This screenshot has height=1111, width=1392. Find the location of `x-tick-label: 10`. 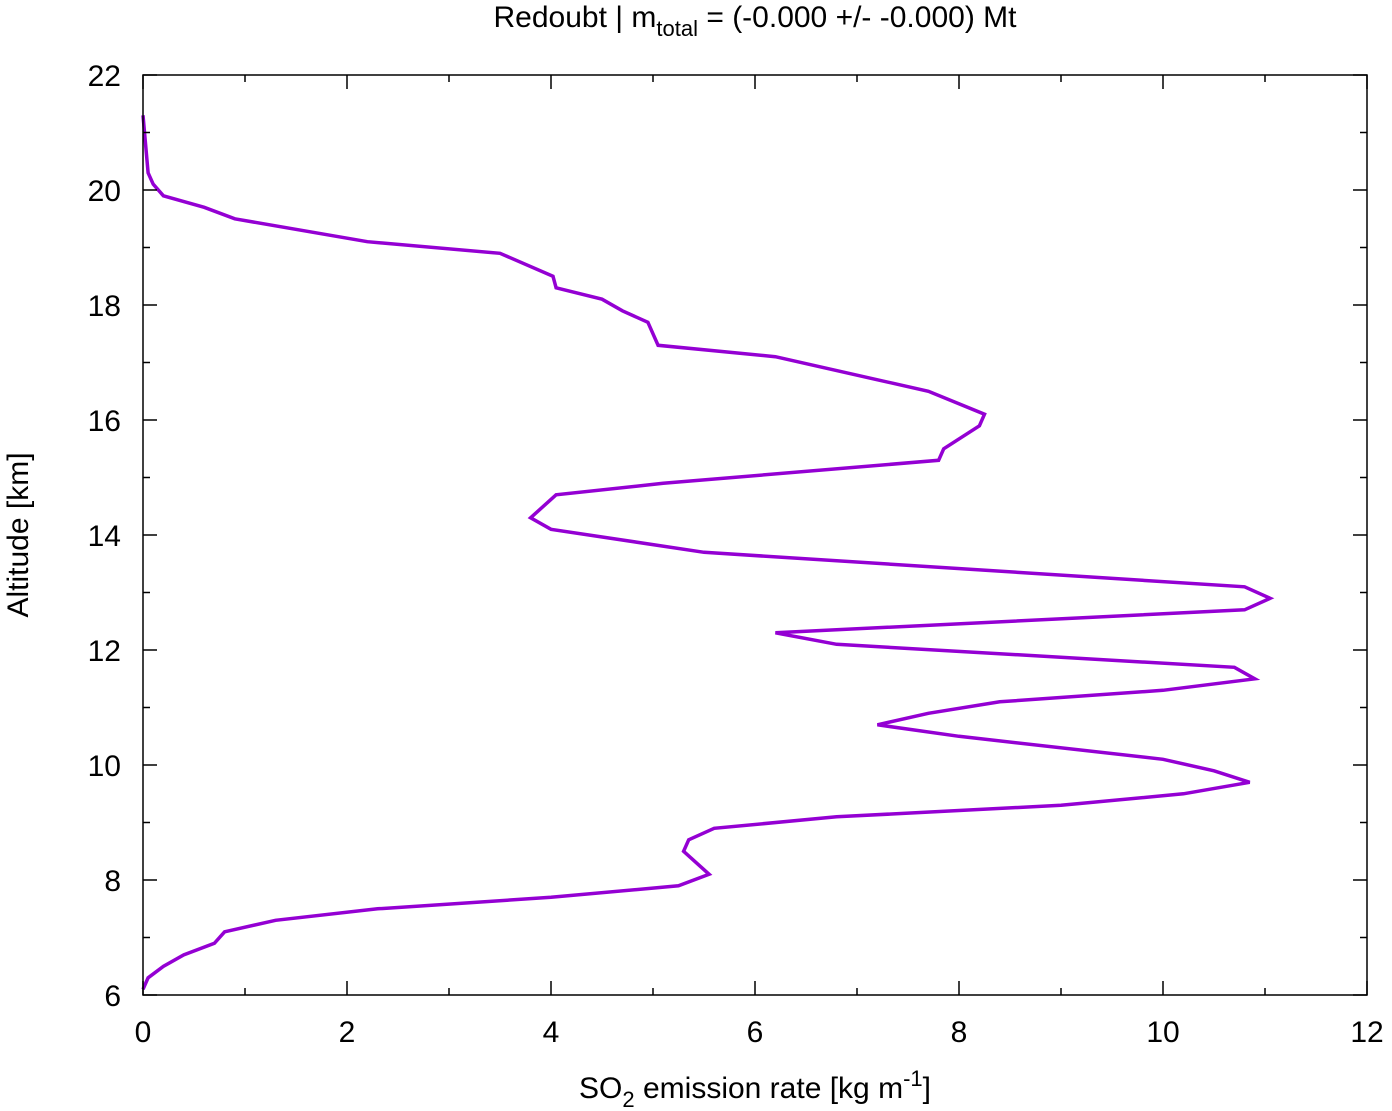

x-tick-label: 10 is located at coordinates (1162, 1032).